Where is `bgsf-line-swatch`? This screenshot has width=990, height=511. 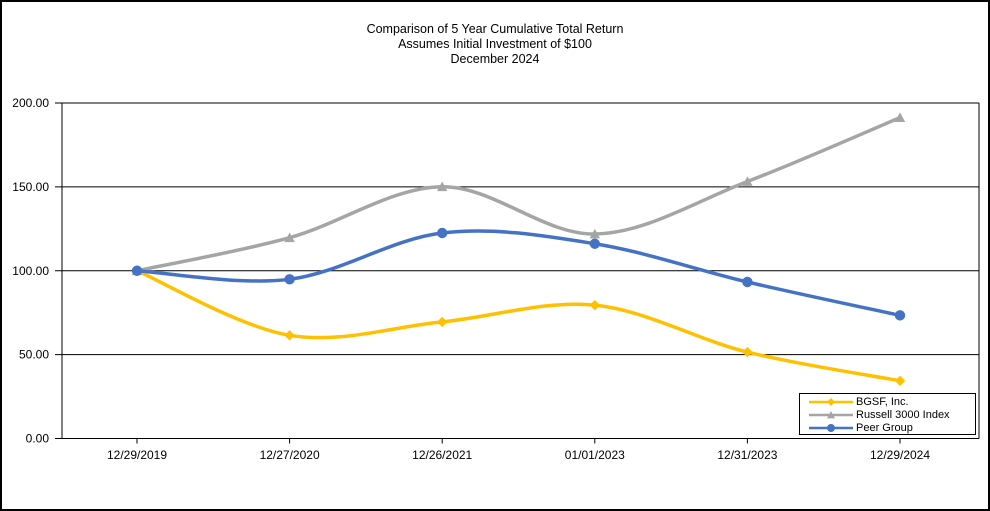
bgsf-line-swatch is located at coordinates (831, 401).